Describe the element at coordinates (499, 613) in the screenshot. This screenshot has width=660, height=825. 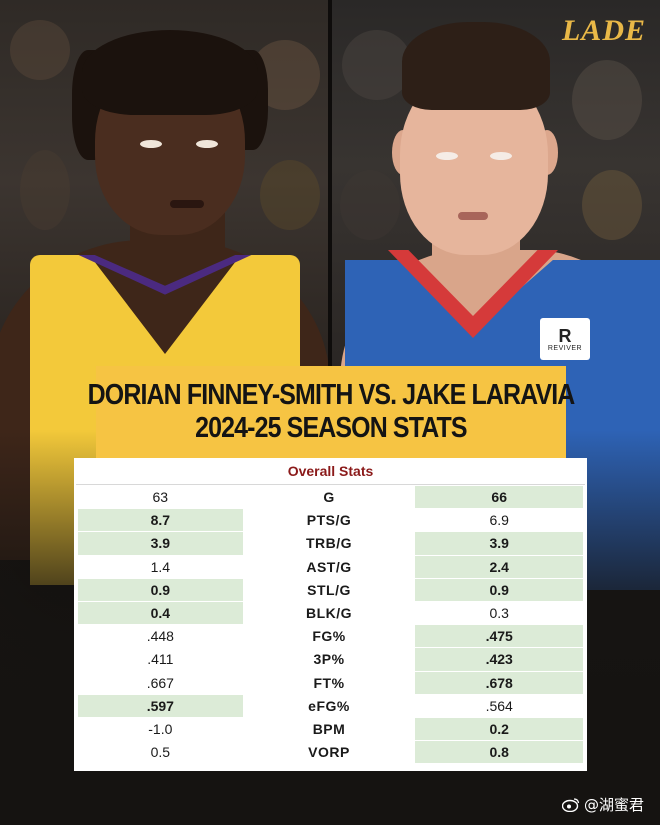
I see `stat-value-right: 0.3` at that location.